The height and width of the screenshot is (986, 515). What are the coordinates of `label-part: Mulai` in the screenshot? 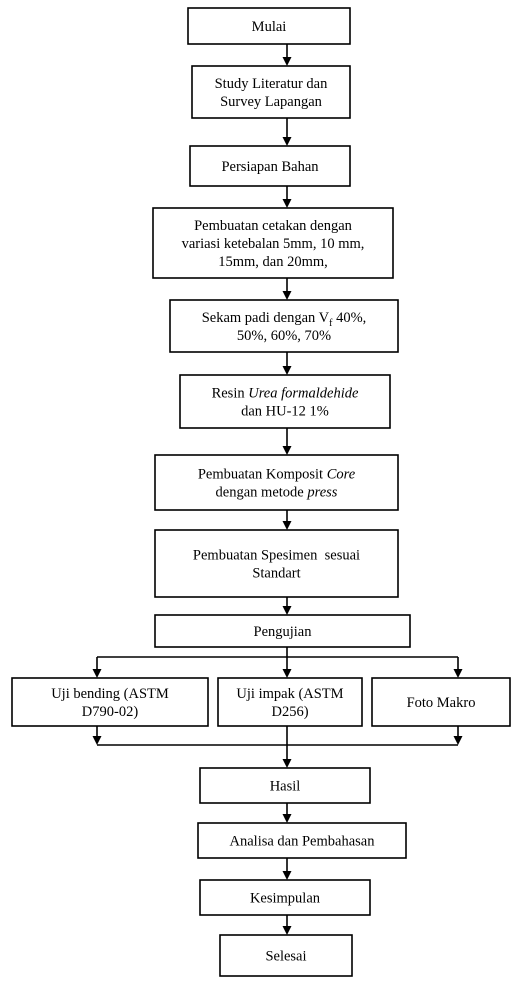 It's located at (269, 27).